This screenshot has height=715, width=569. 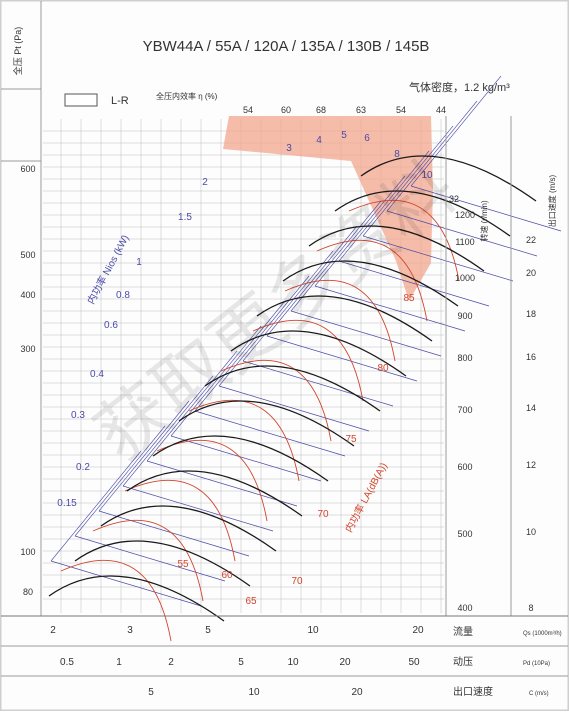 What do you see at coordinates (414, 662) in the screenshot?
I see `pressure-tick: 50` at bounding box center [414, 662].